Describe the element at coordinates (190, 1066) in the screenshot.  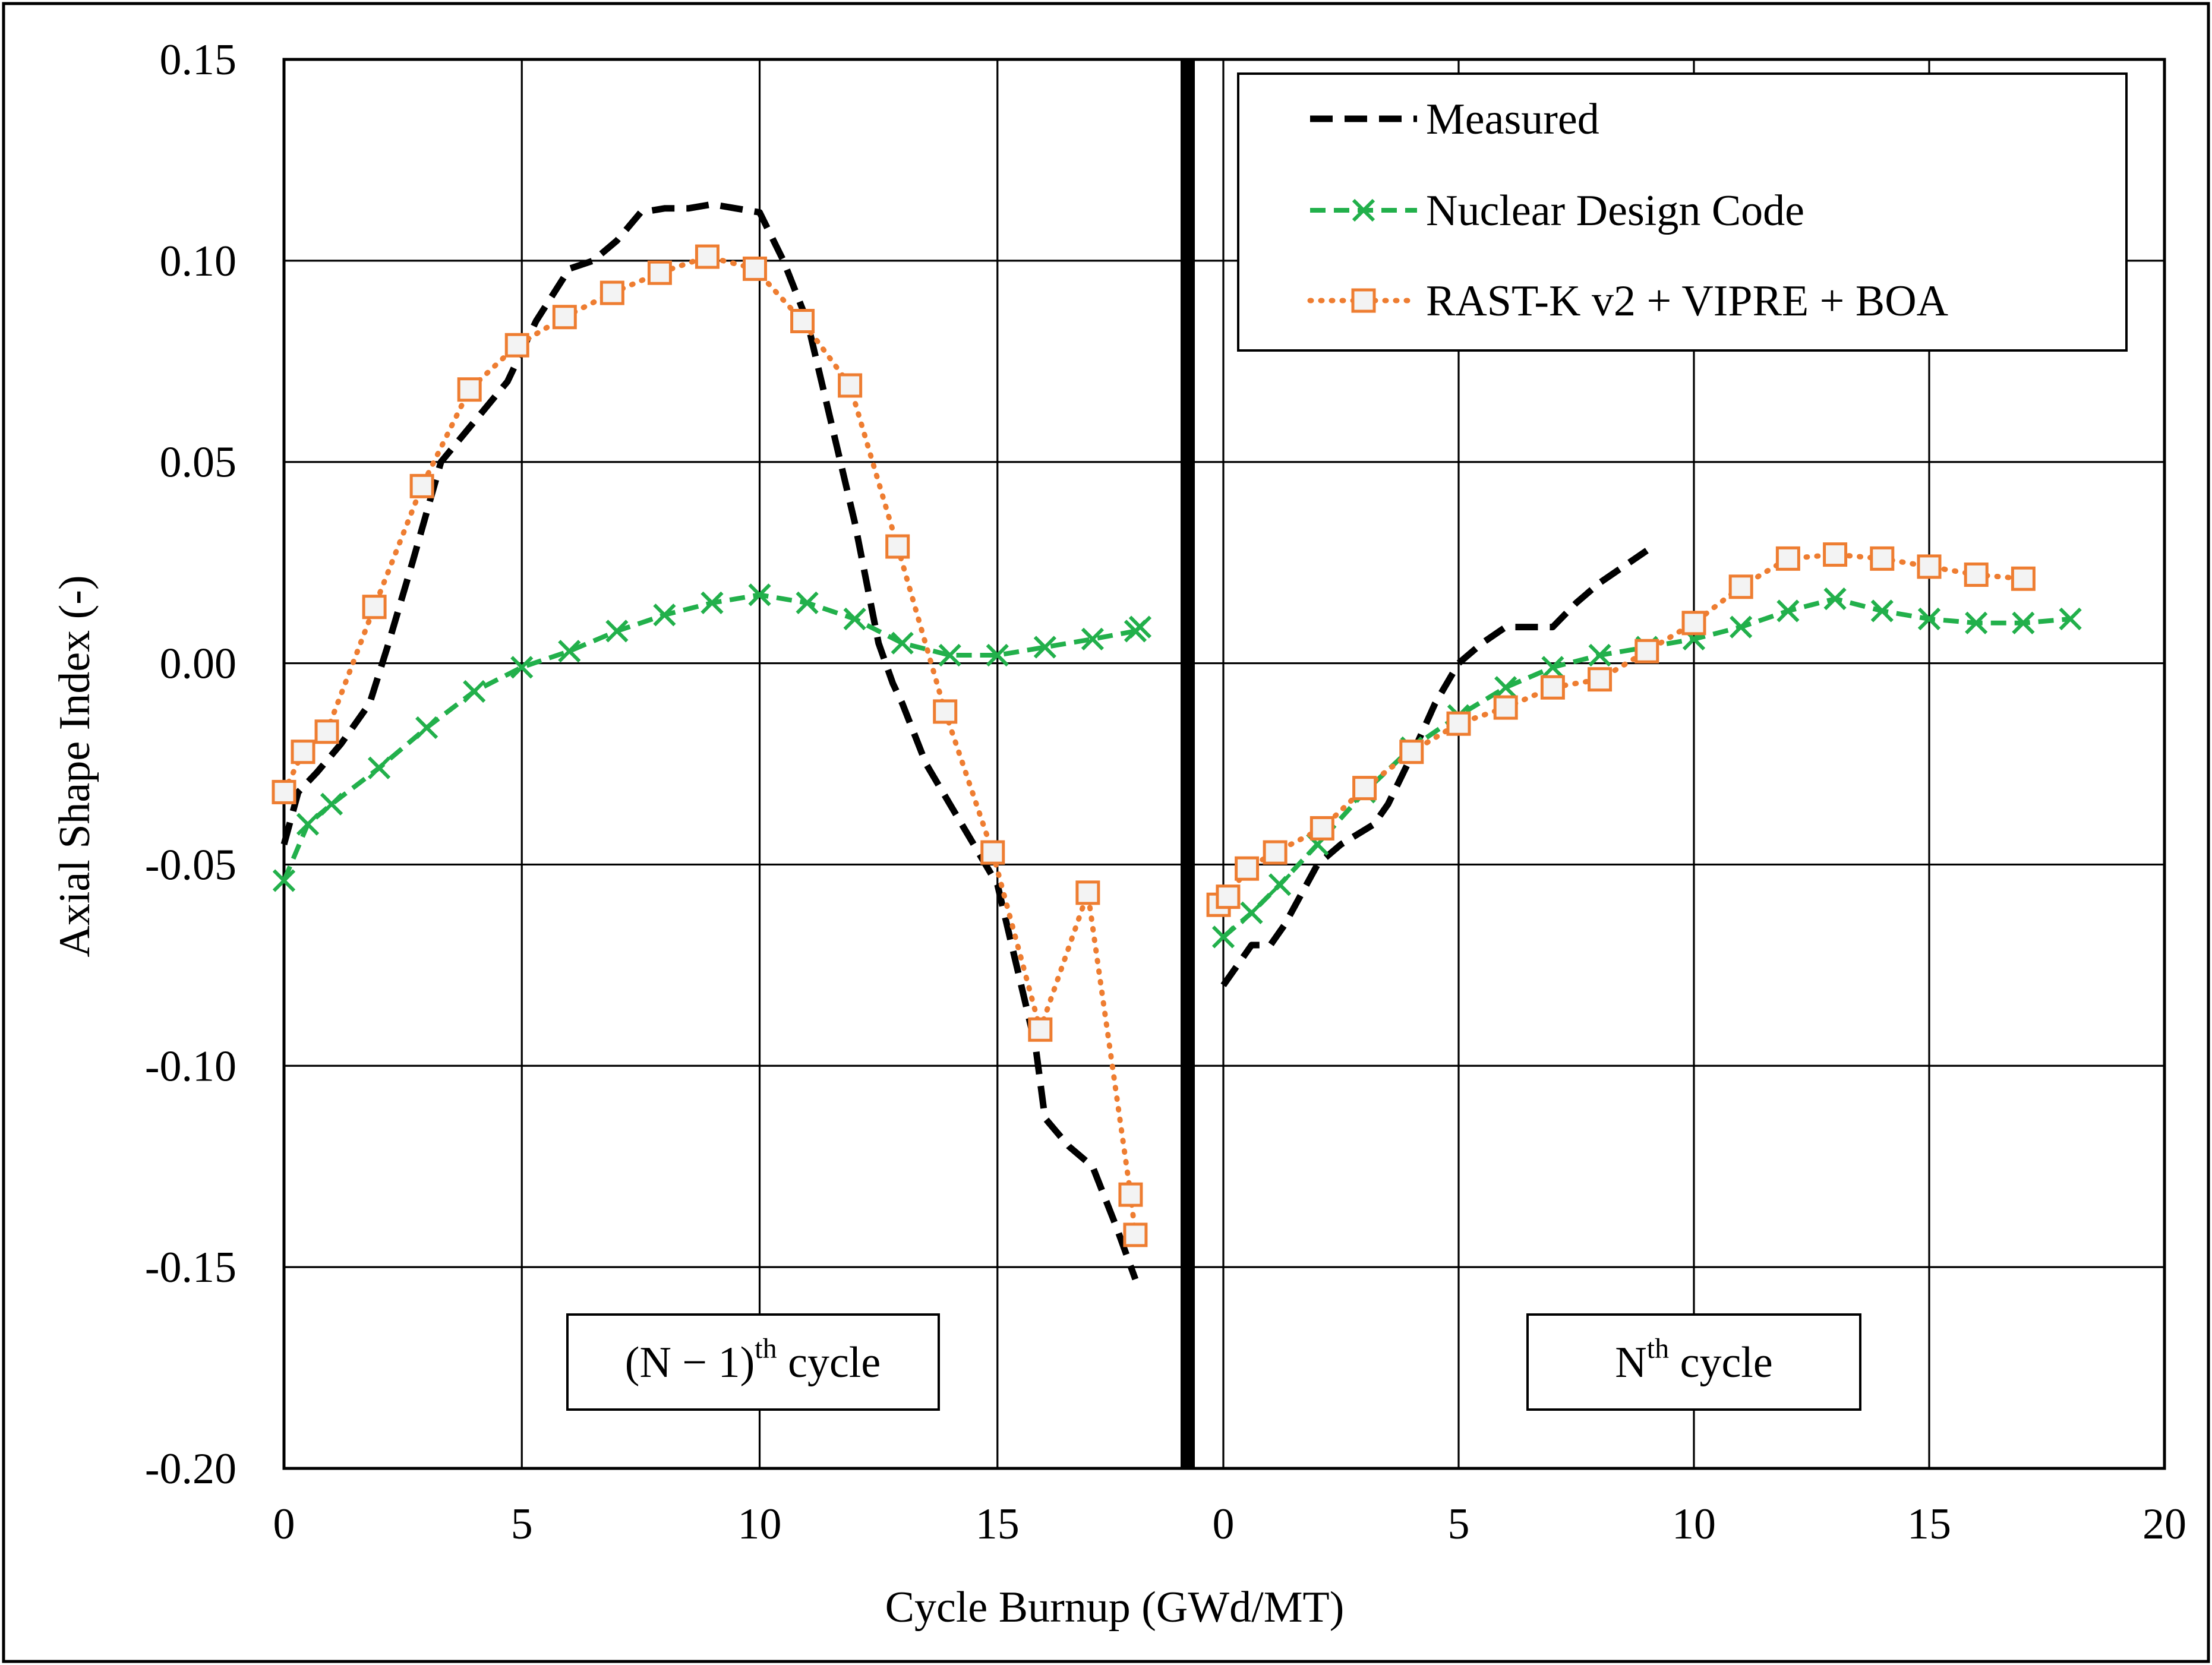
I see `y-tick-label: -0.10` at that location.